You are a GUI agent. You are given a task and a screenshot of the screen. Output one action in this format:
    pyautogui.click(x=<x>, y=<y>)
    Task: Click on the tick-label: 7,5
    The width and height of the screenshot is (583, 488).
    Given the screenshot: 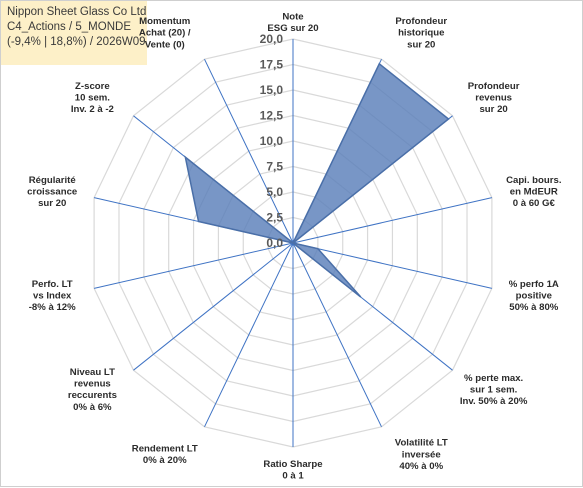 What is the action you would take?
    pyautogui.click(x=274, y=167)
    